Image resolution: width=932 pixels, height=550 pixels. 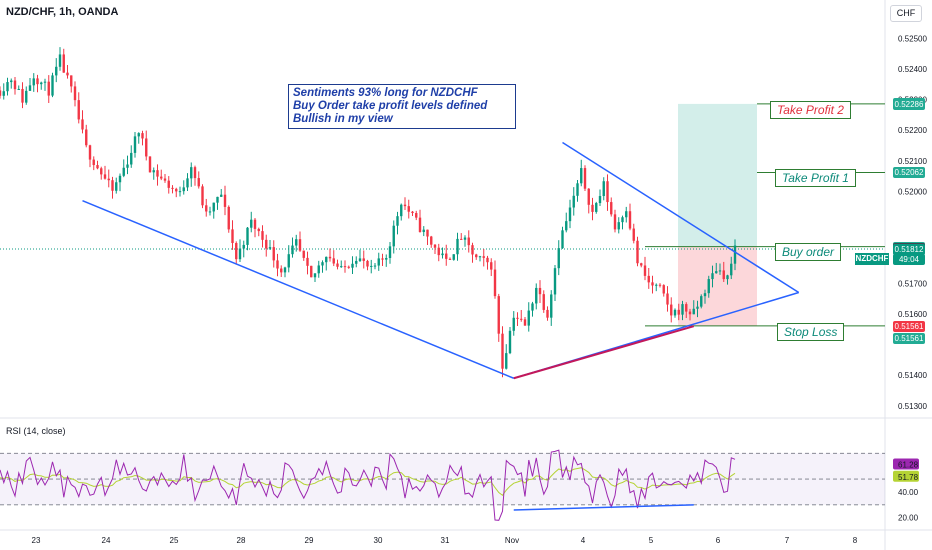 What do you see at coordinates (912, 375) in the screenshot?
I see `y-tick-label: 0.51400` at bounding box center [912, 375].